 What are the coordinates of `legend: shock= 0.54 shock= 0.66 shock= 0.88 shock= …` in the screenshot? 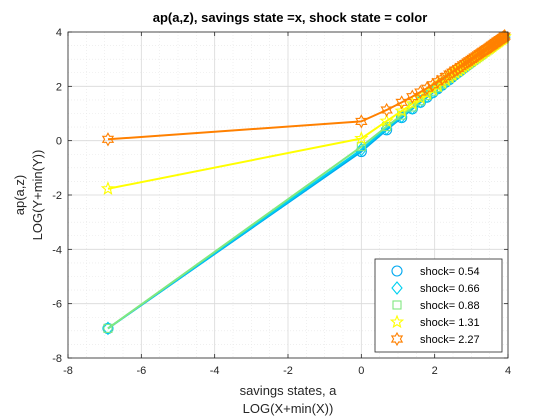 It's located at (438, 305).